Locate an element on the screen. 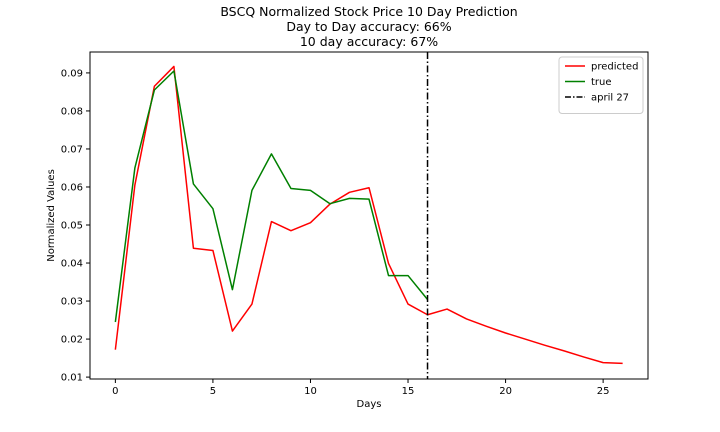 This screenshot has height=432, width=720. legend-box is located at coordinates (601, 85).